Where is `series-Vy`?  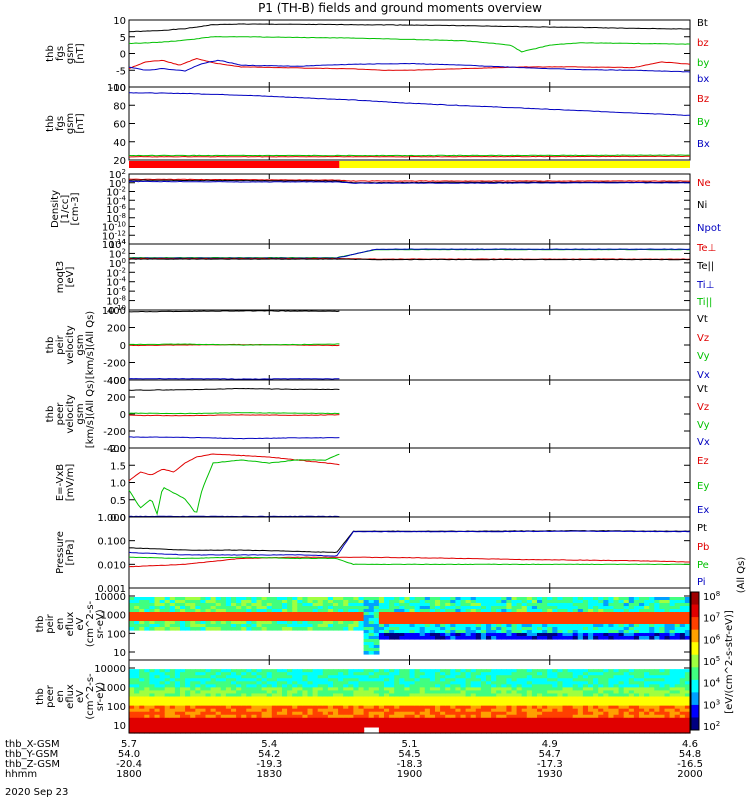
series-Vy is located at coordinates (234, 413).